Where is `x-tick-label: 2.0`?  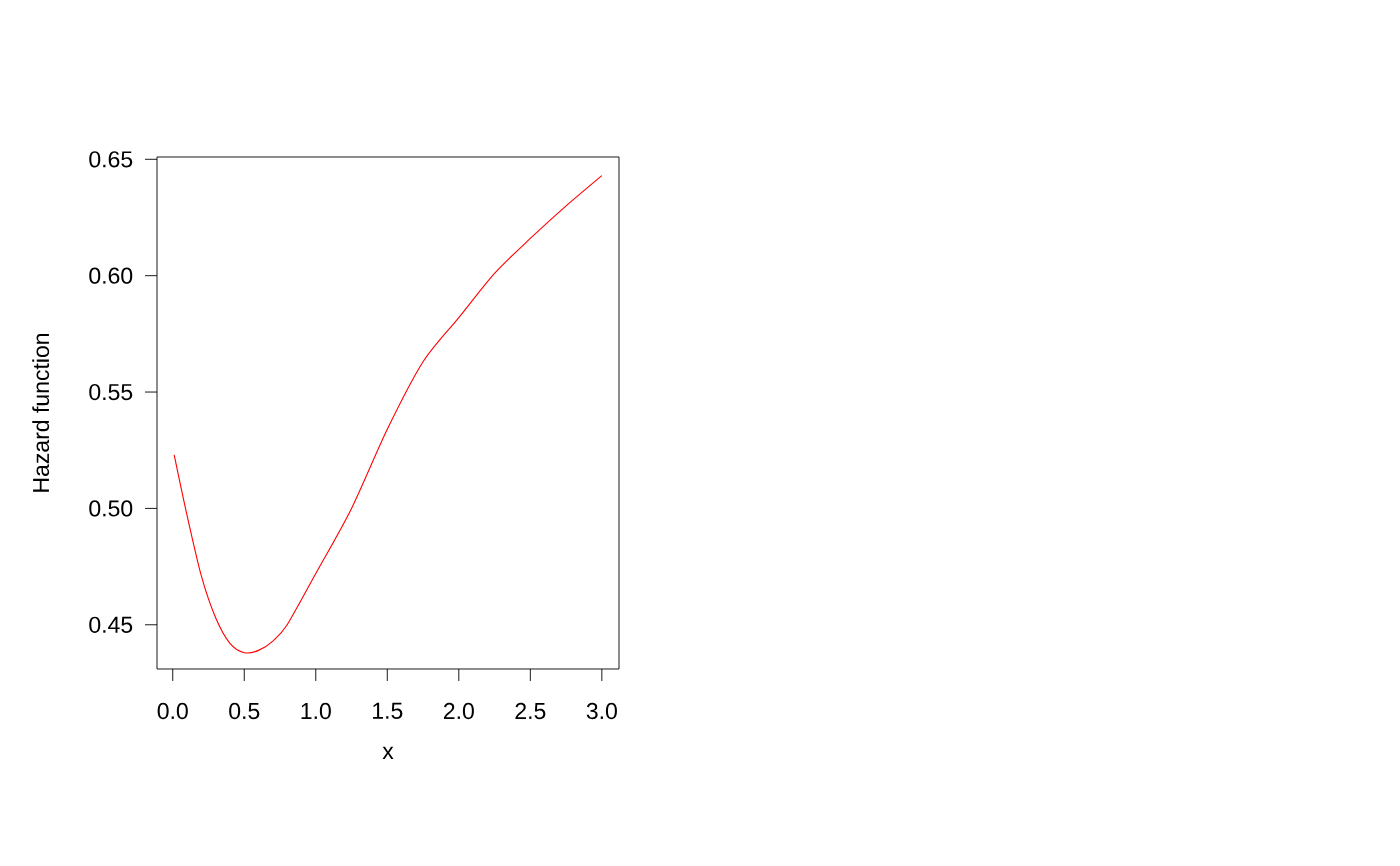
x-tick-label: 2.0 is located at coordinates (458, 711).